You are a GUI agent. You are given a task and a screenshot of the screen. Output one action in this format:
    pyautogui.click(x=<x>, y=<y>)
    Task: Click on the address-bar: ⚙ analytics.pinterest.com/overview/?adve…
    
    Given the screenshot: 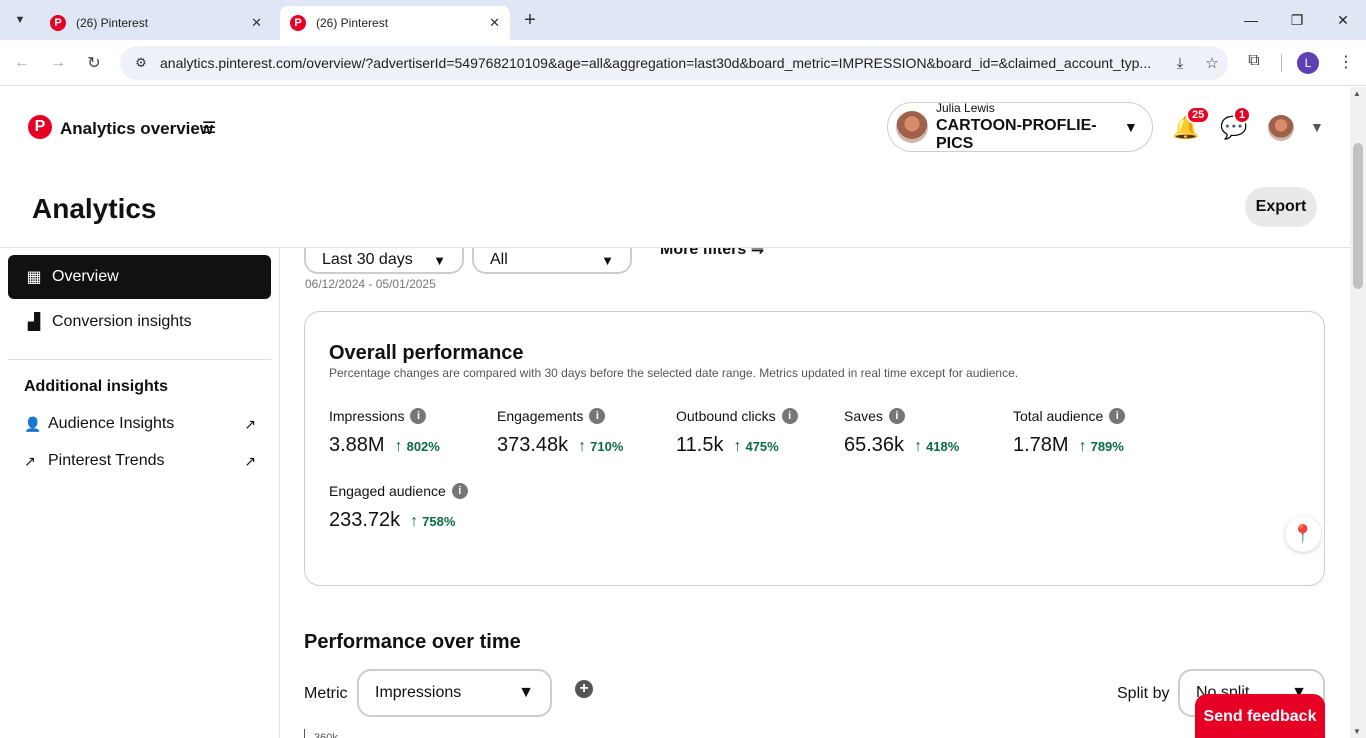 What is the action you would take?
    pyautogui.click(x=674, y=63)
    